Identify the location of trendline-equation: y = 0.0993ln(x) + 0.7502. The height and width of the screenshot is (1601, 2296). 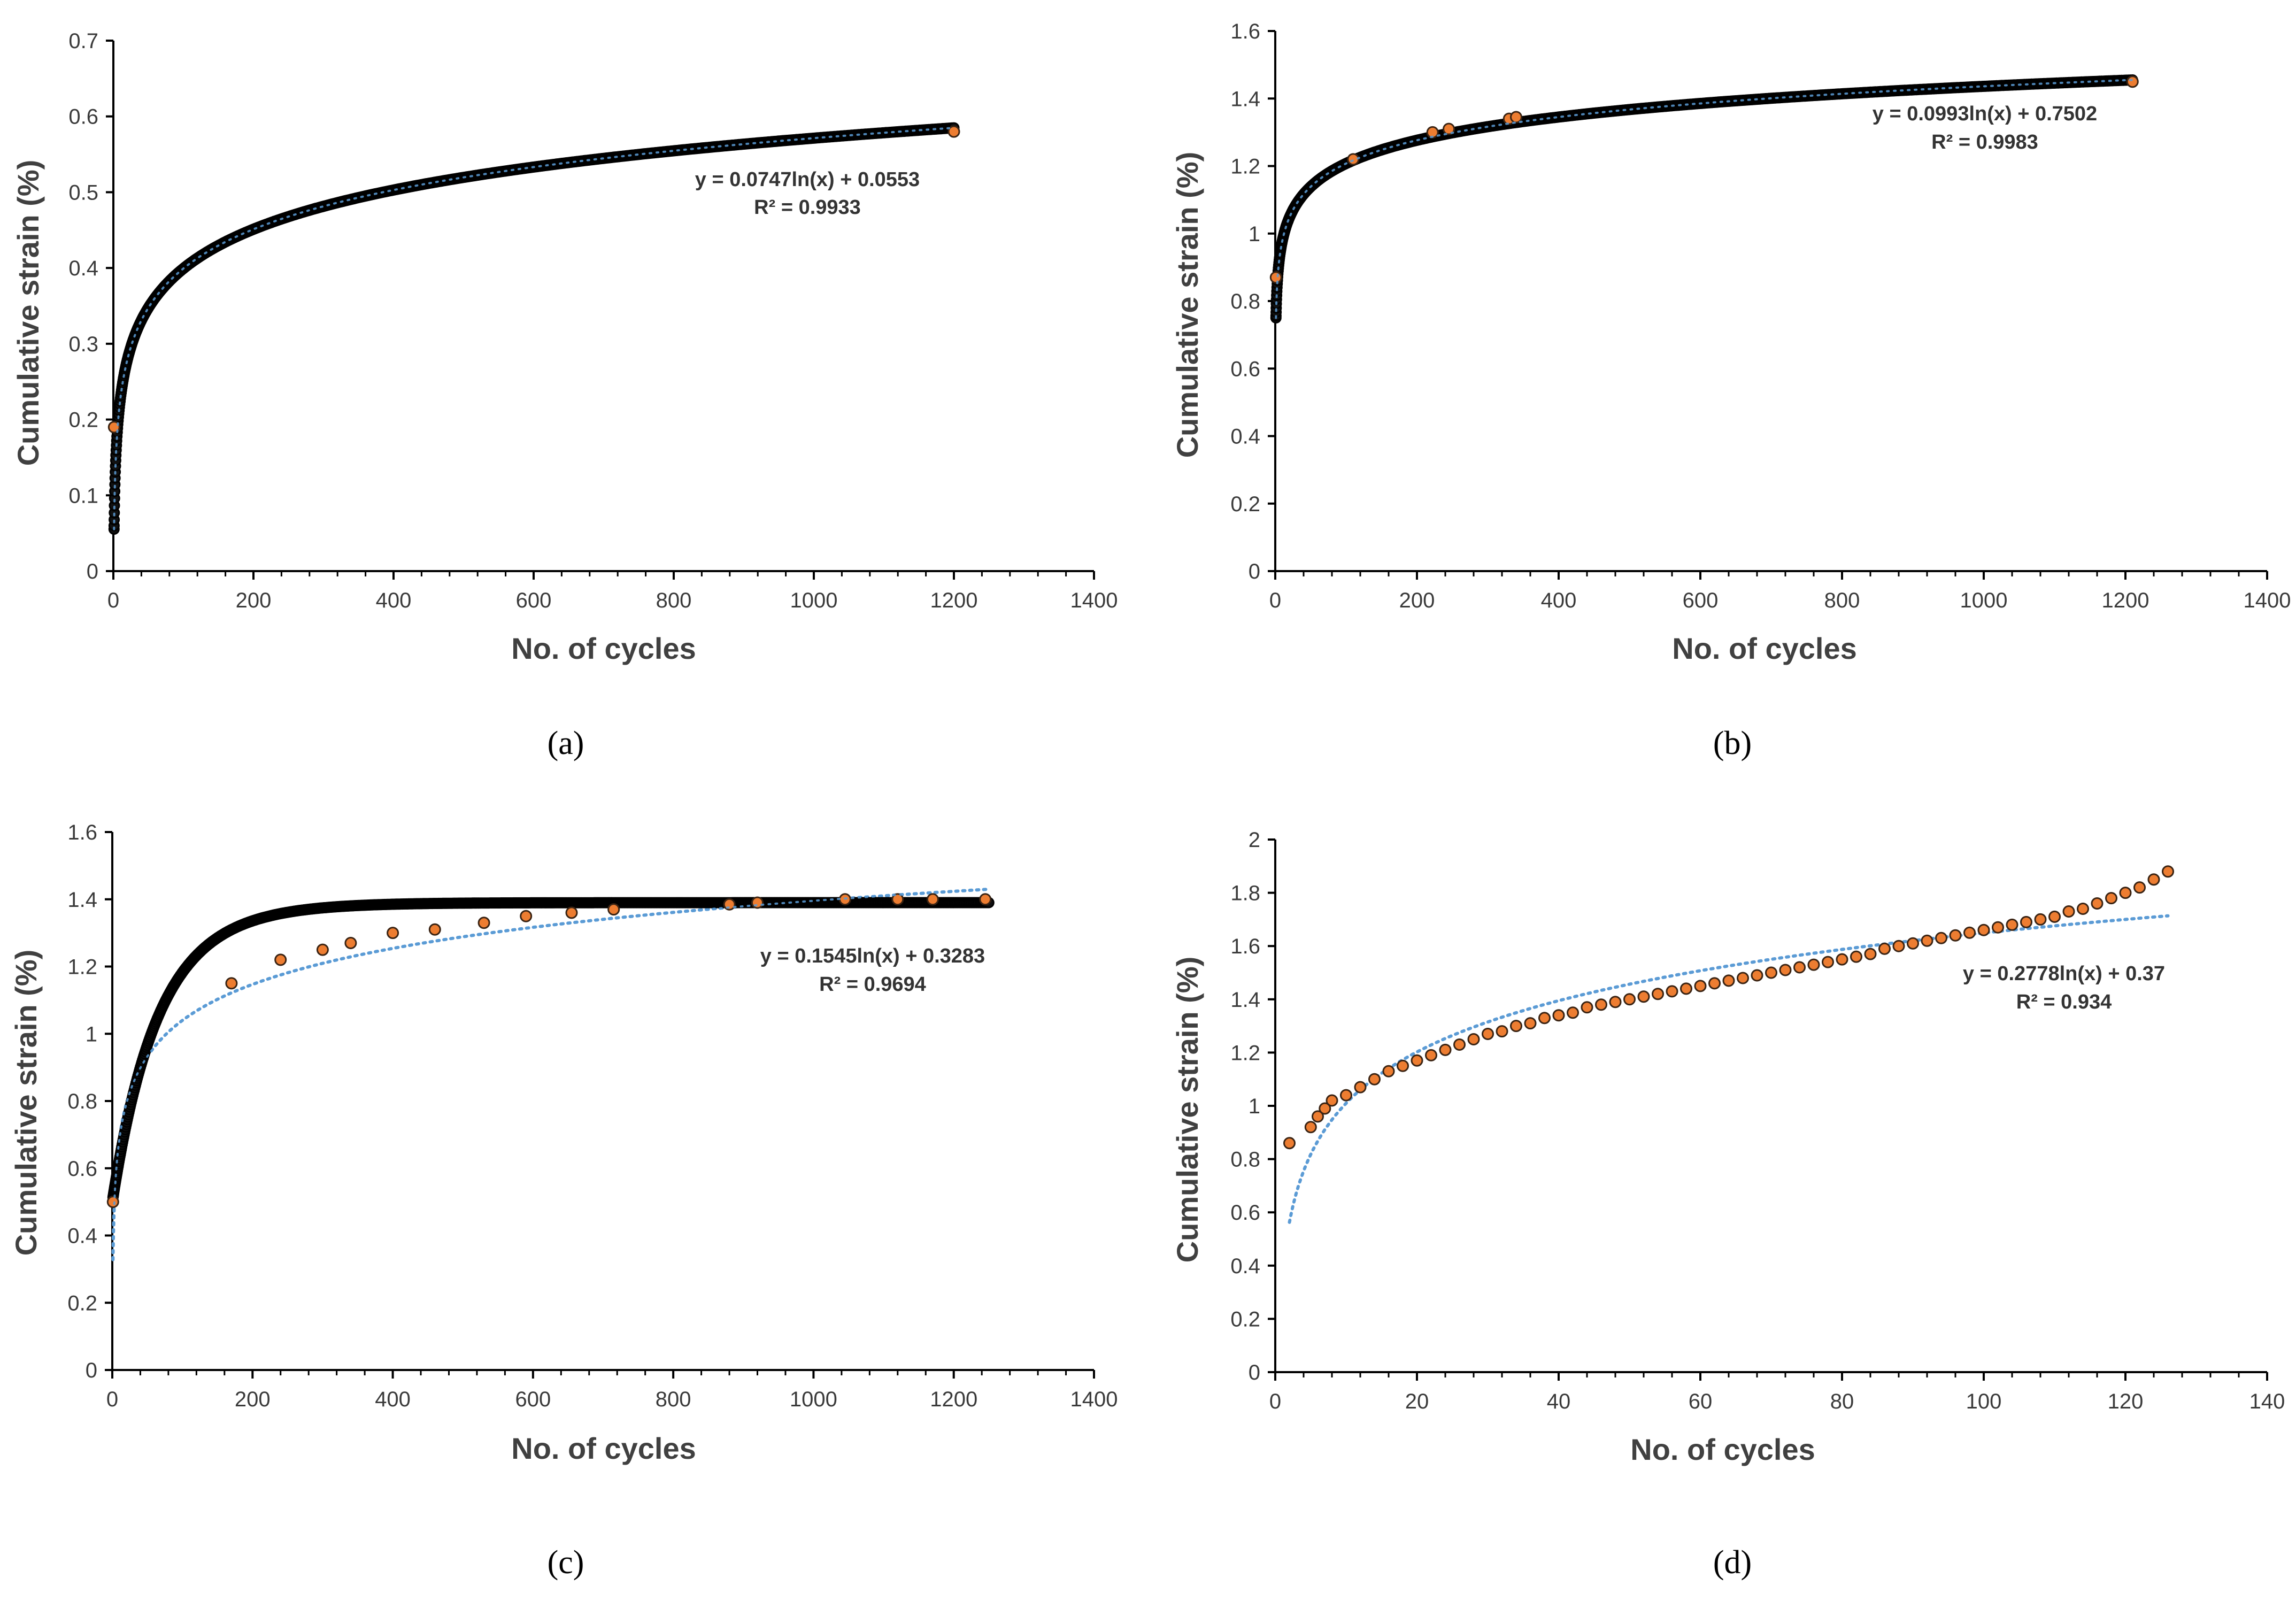
(1985, 114).